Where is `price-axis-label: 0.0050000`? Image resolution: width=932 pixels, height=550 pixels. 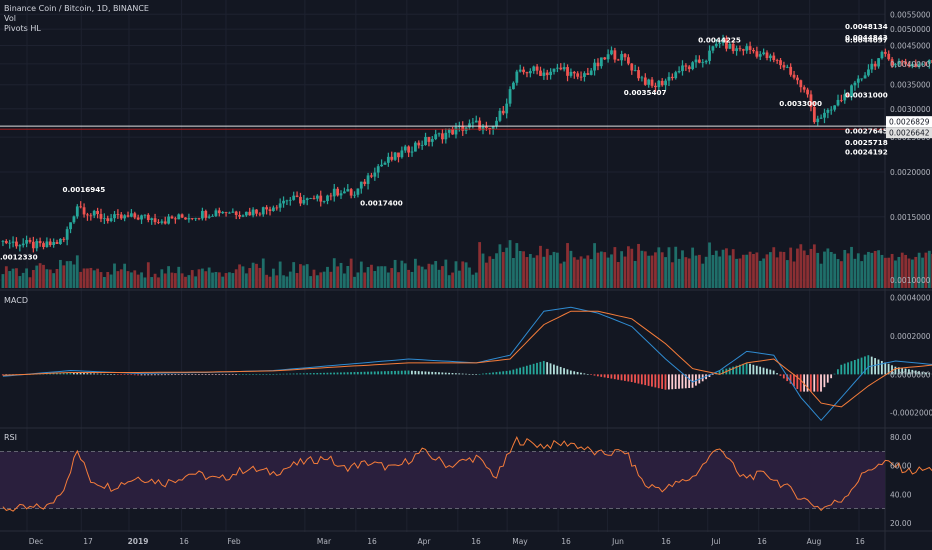 price-axis-label: 0.0050000 is located at coordinates (910, 29).